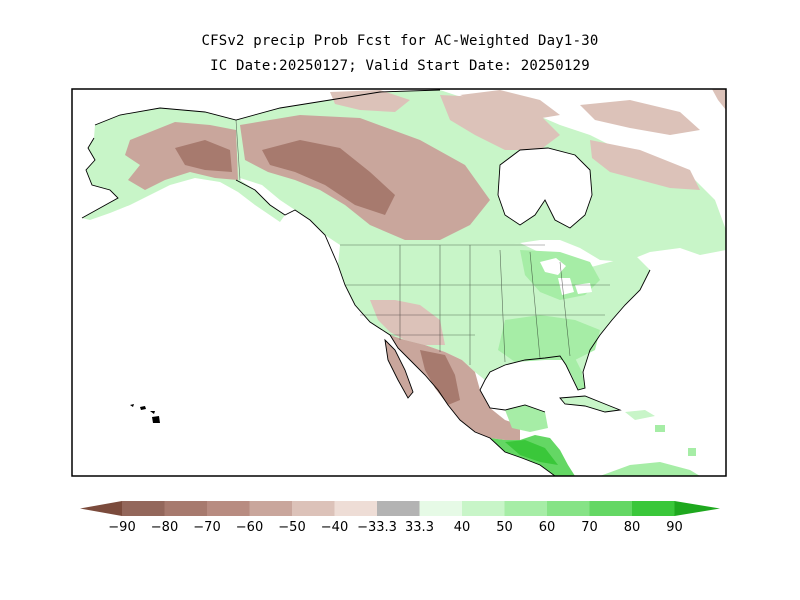  I want to click on central-america-wet-core, so click(531, 452).